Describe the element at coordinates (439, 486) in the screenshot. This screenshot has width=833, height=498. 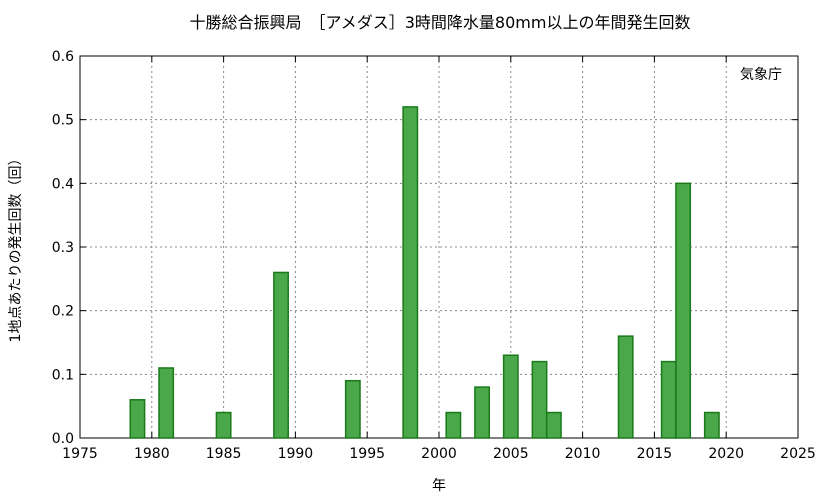
I see `x-axis-label: 年` at that location.